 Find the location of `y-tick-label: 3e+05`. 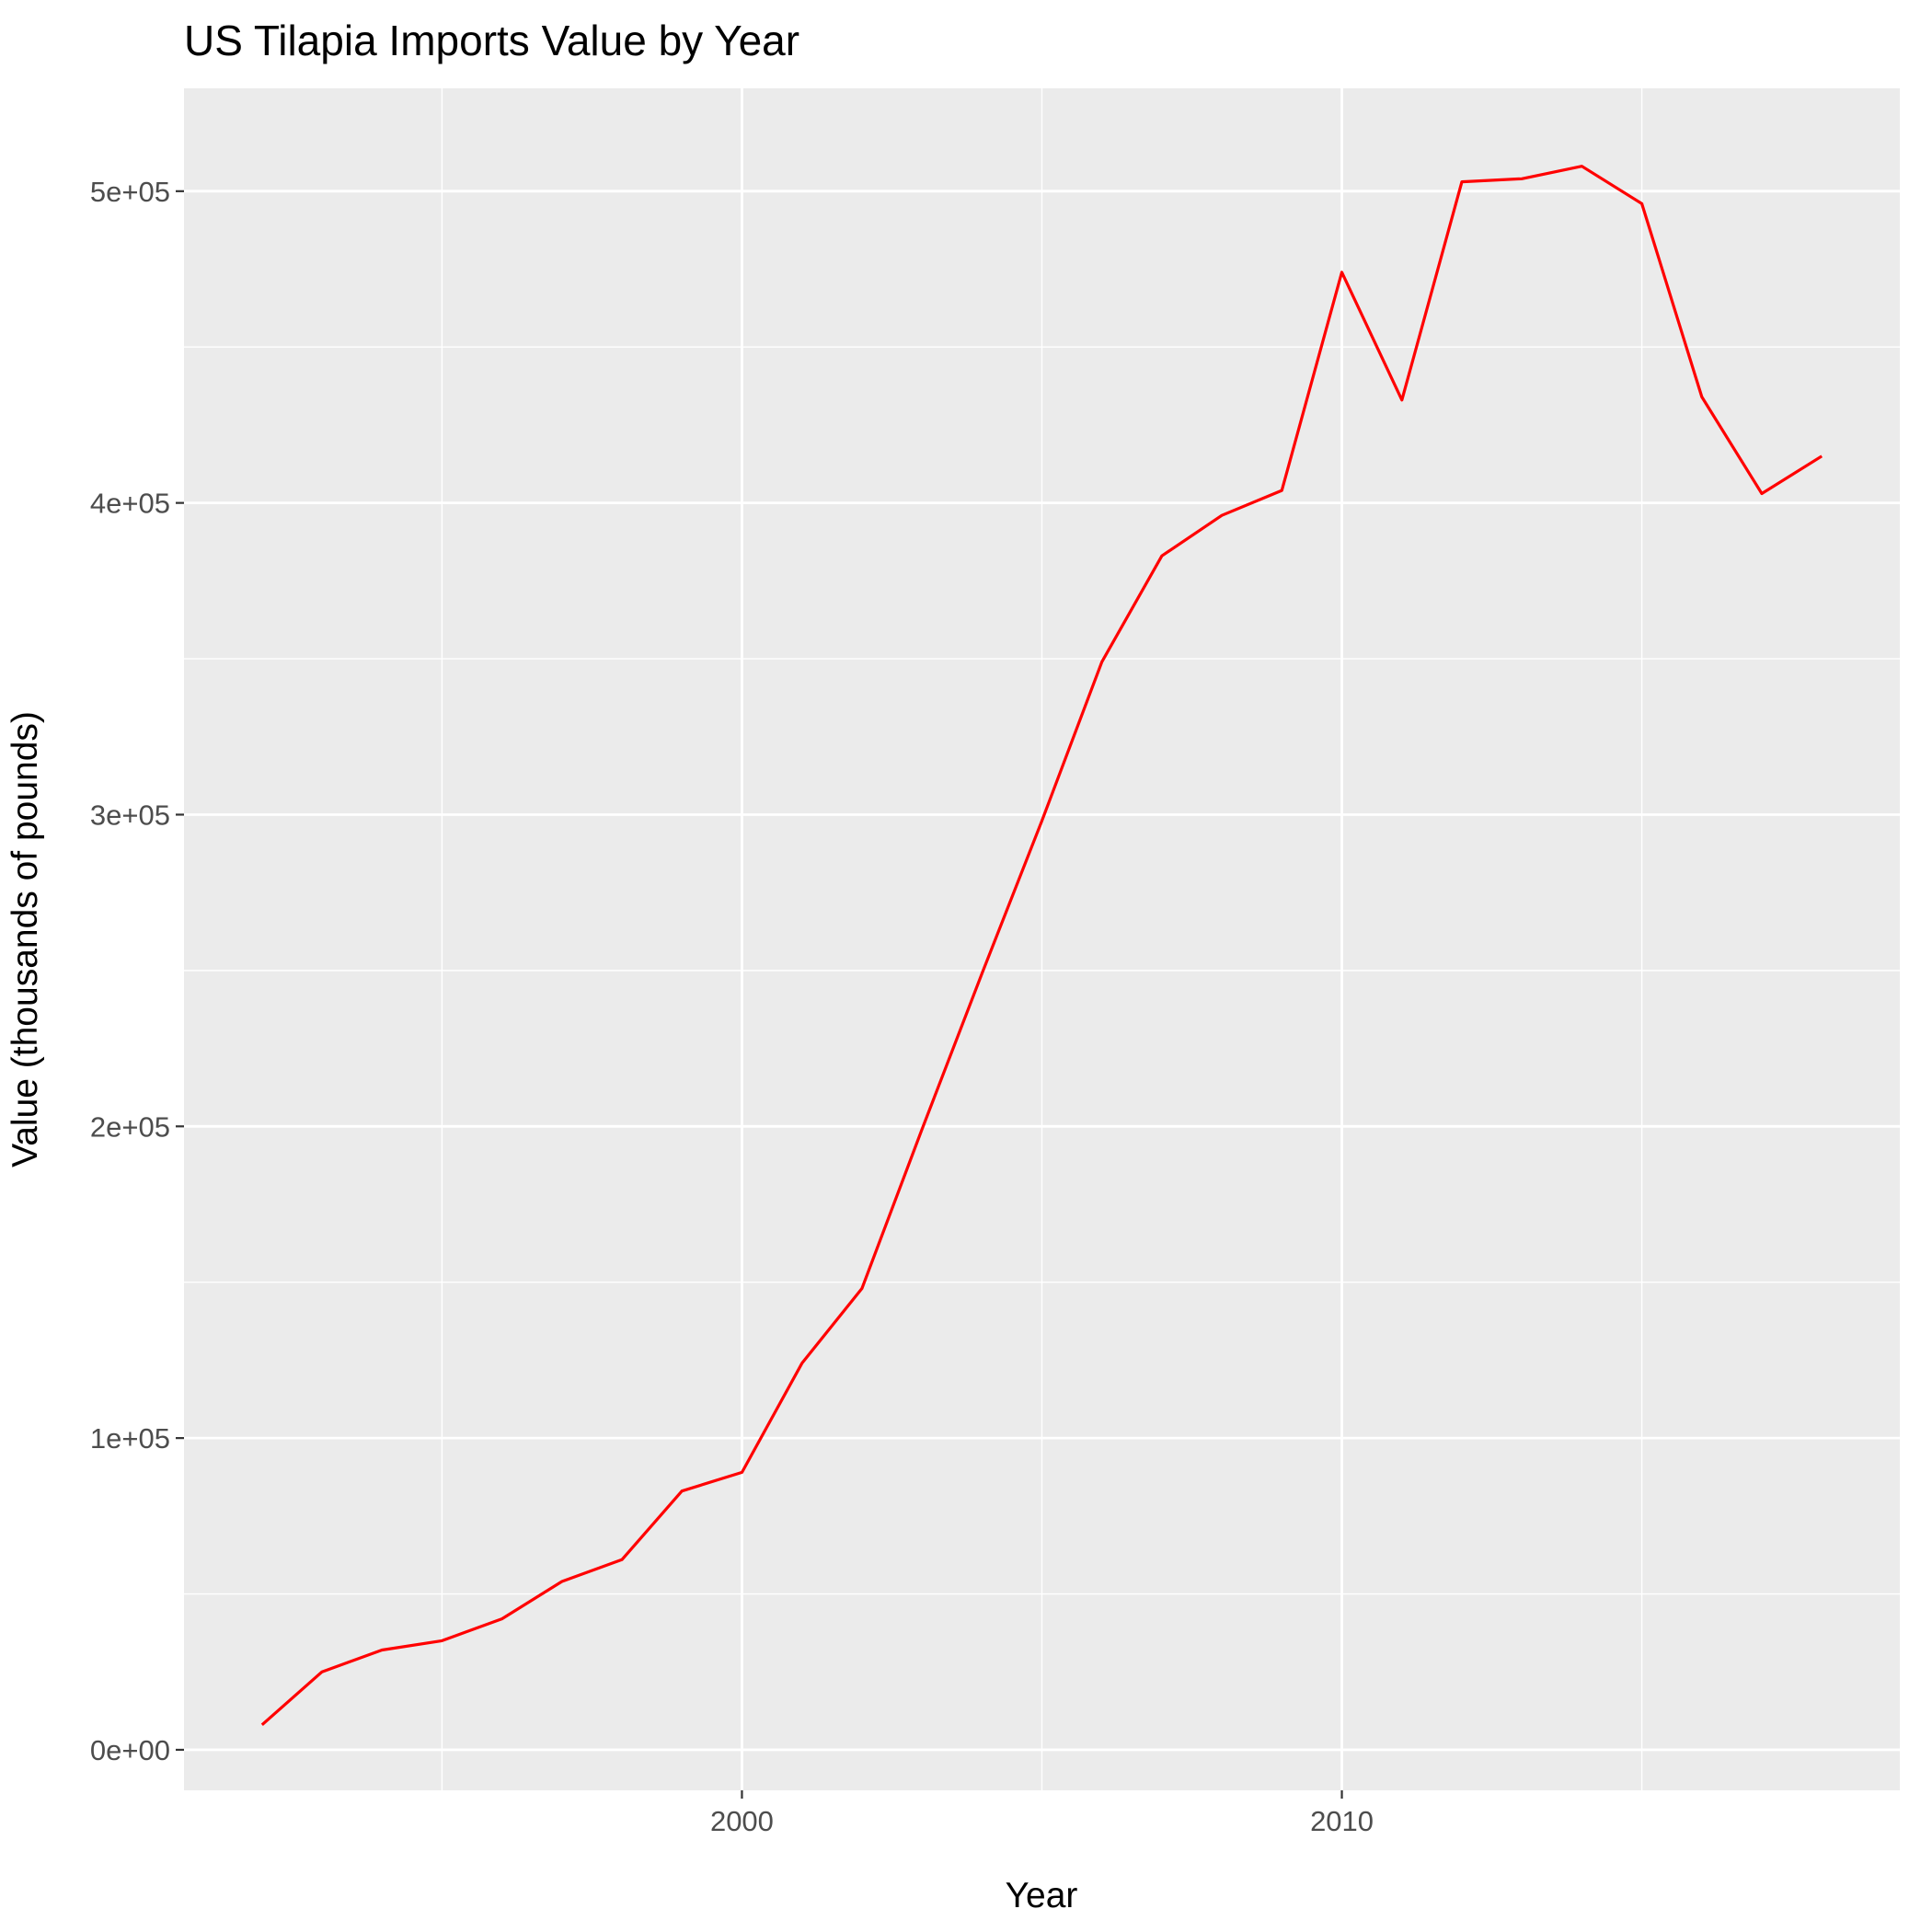

y-tick-label: 3e+05 is located at coordinates (130, 815).